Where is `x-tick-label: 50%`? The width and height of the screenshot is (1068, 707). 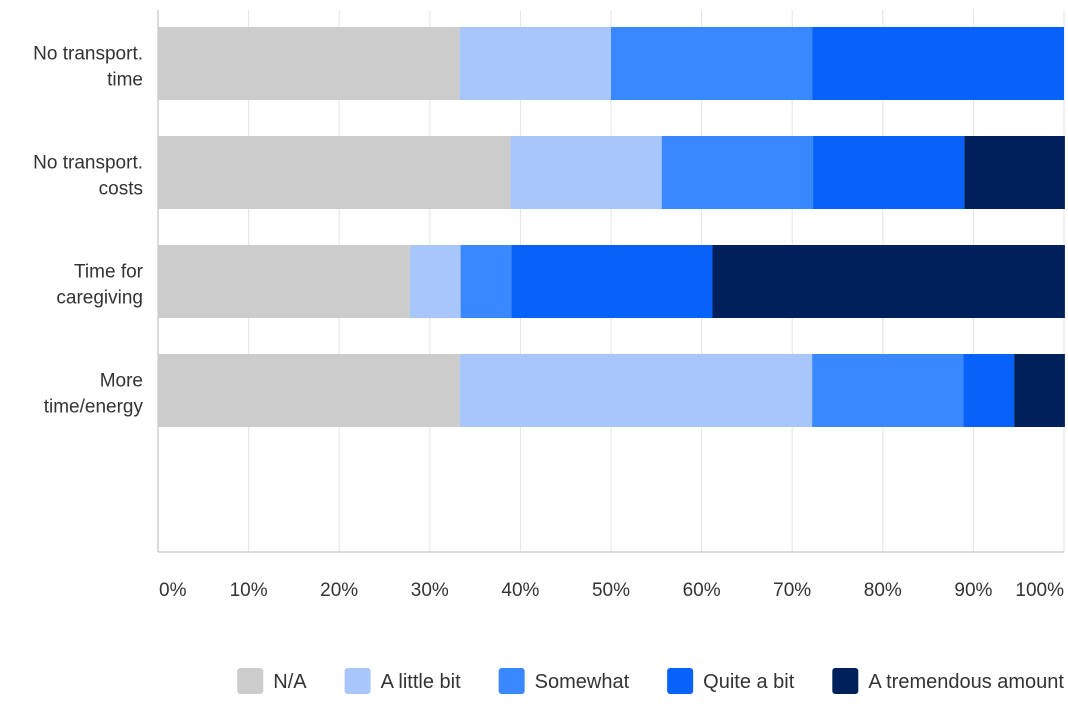 x-tick-label: 50% is located at coordinates (611, 590).